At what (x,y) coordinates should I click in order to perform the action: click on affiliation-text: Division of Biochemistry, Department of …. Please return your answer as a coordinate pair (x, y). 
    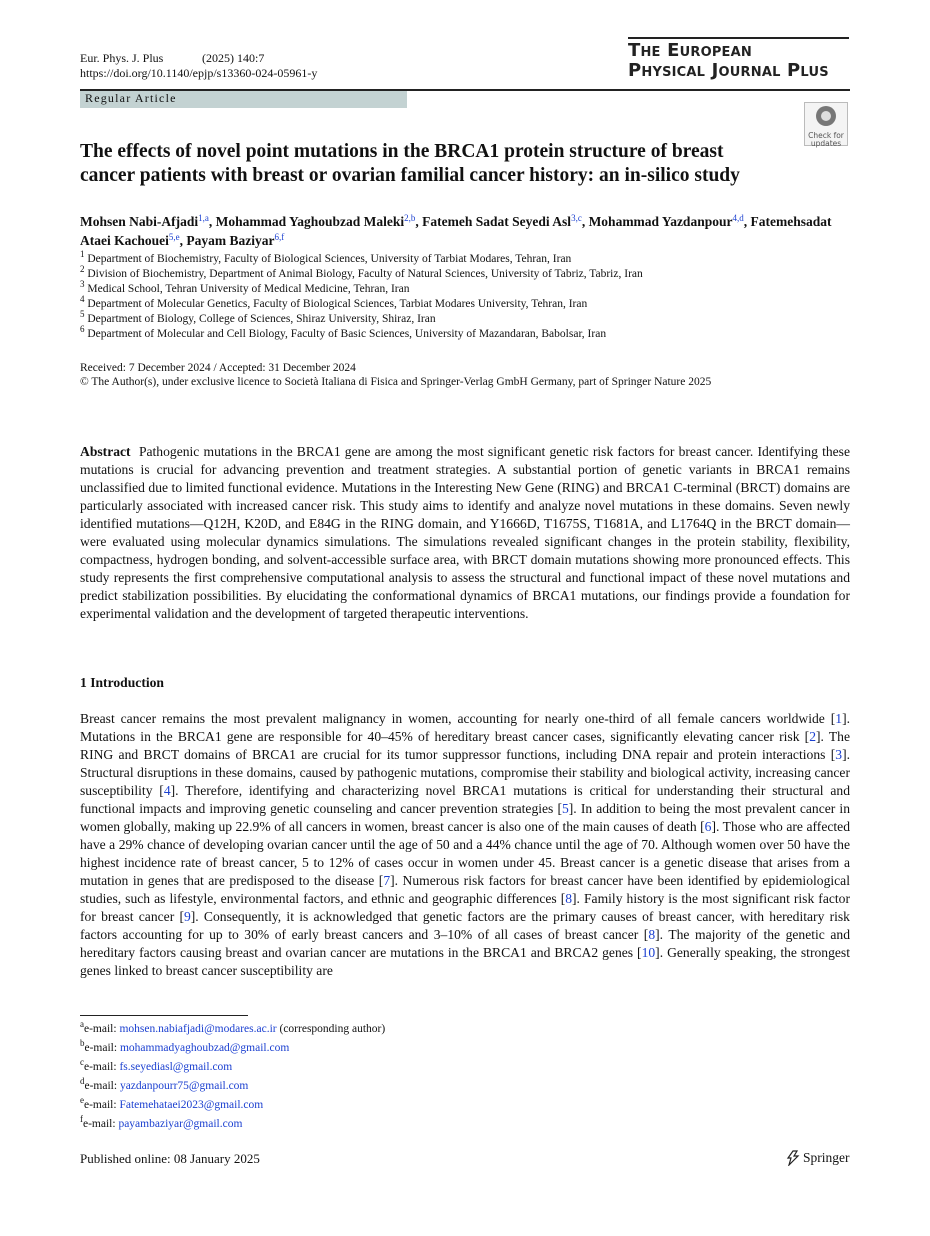
    Looking at the image, I should click on (365, 274).